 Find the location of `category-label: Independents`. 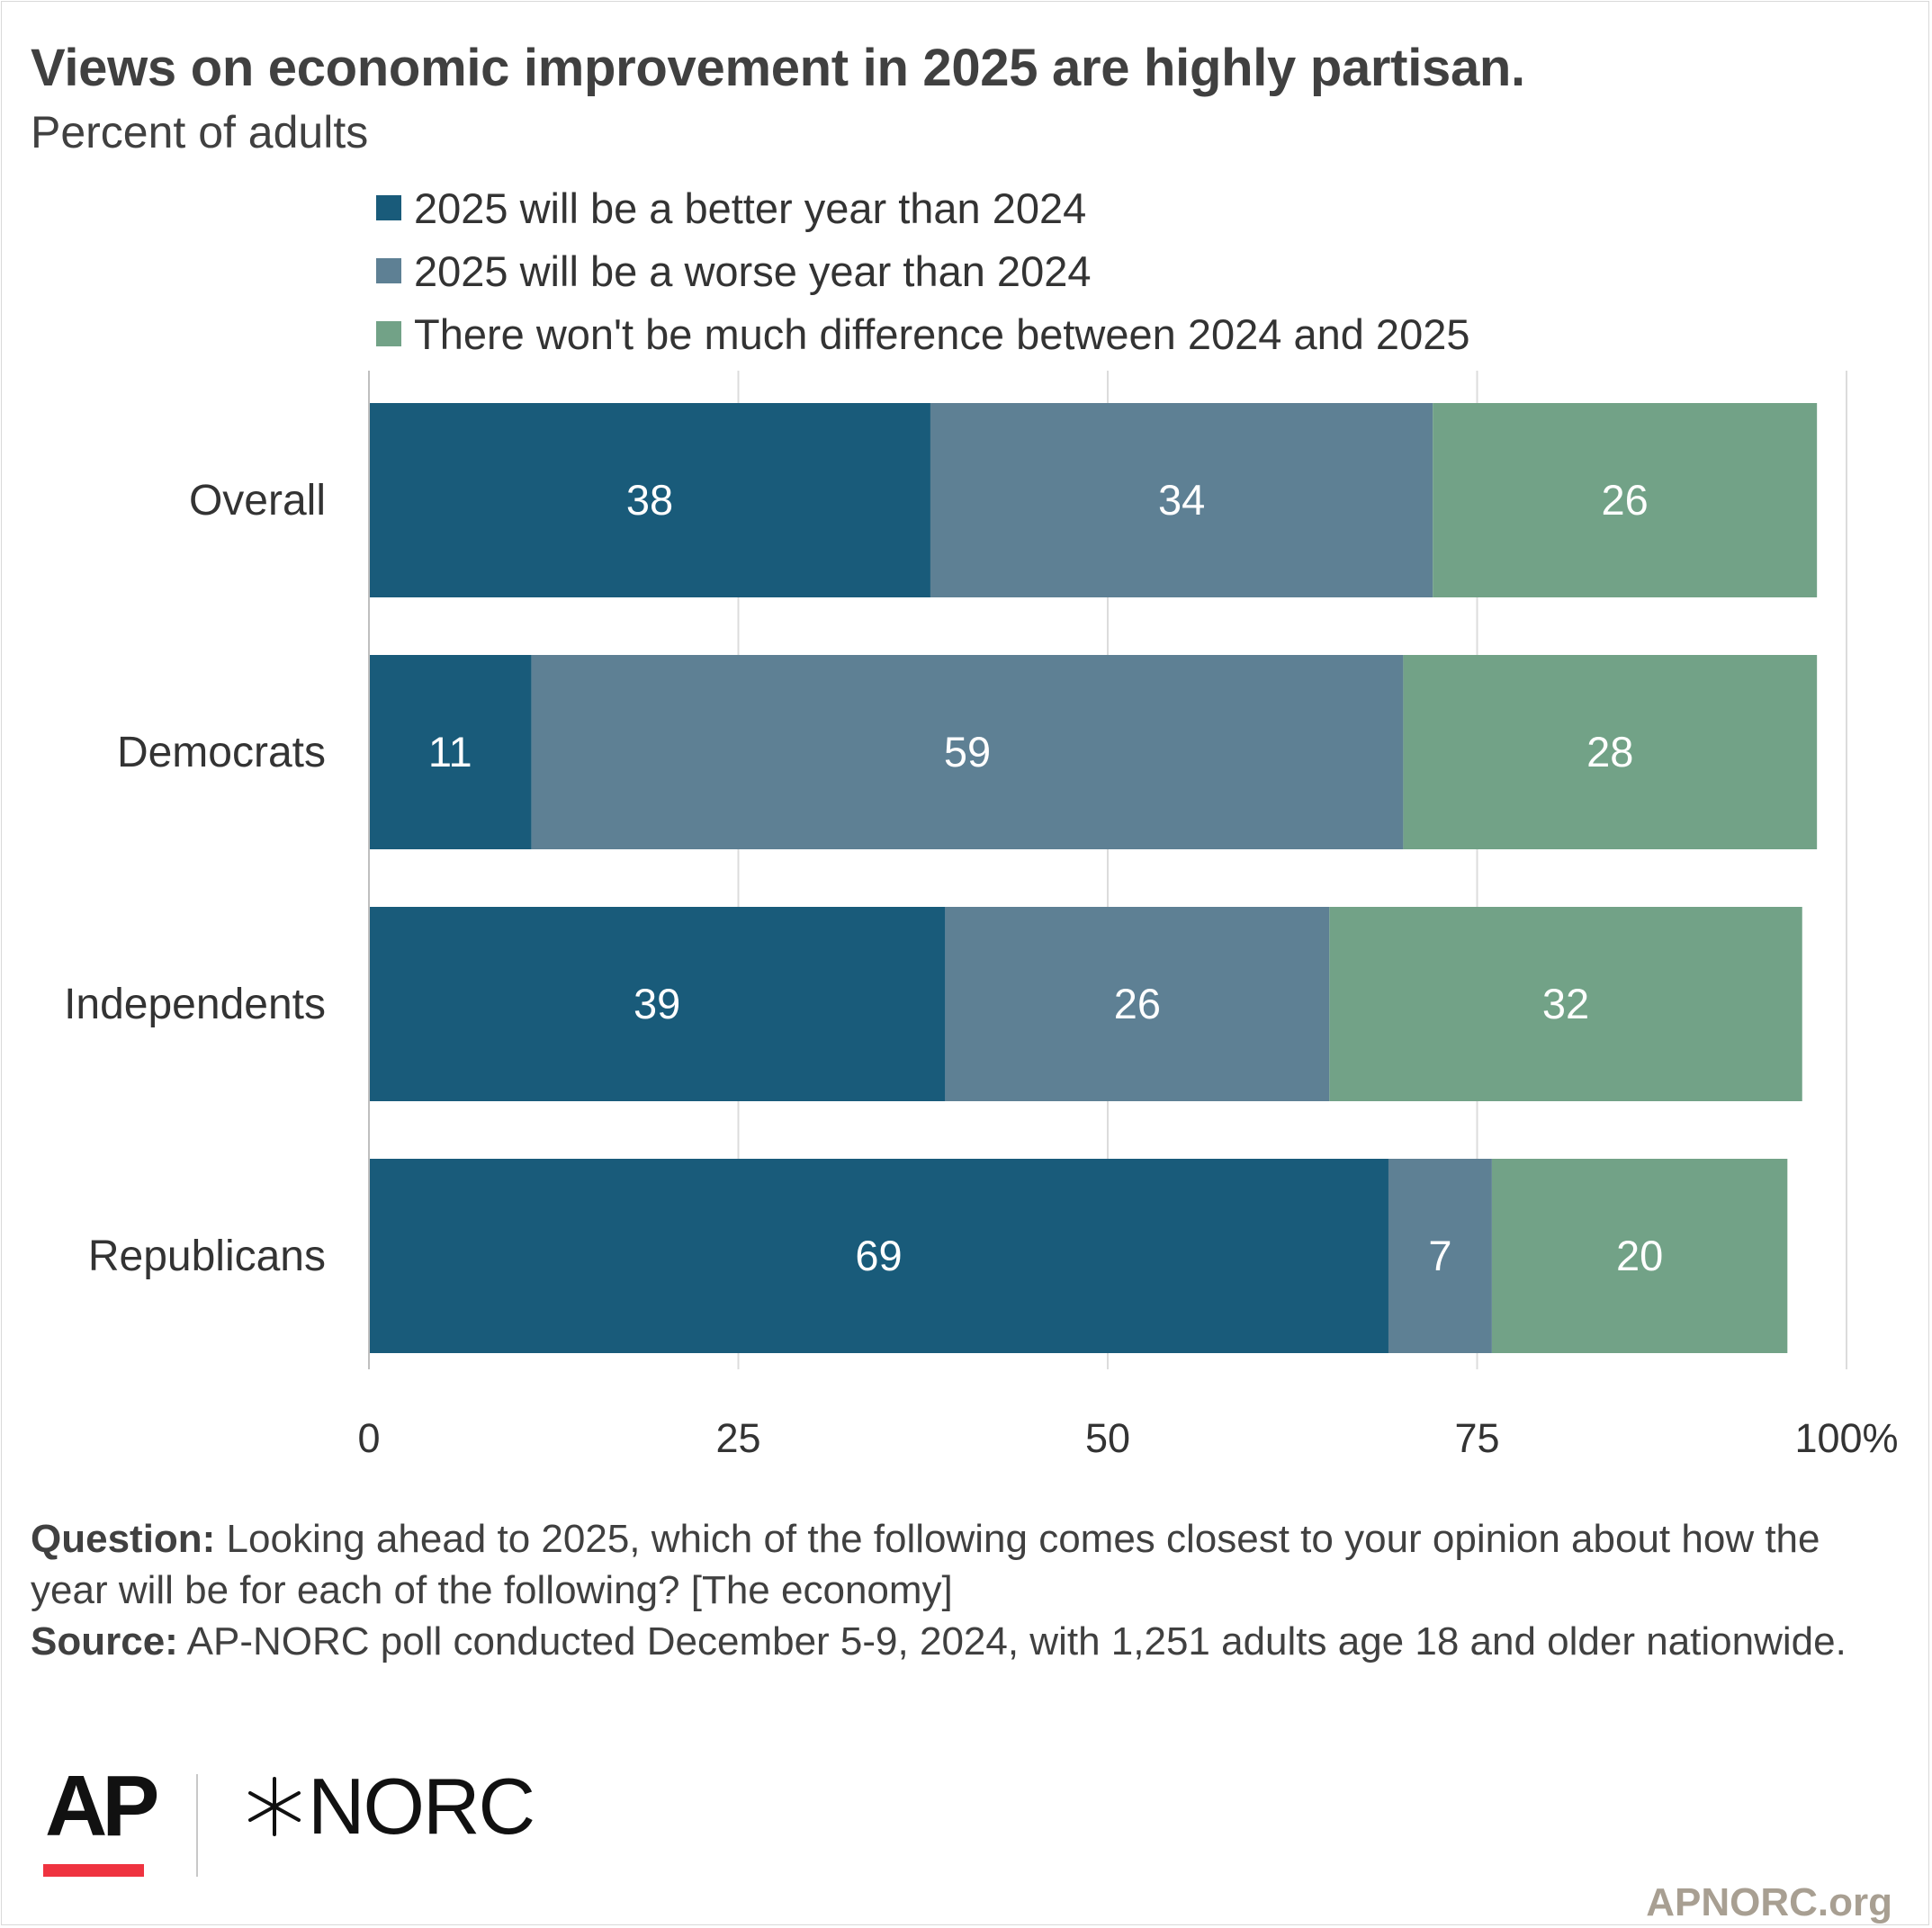

category-label: Independents is located at coordinates (195, 1005).